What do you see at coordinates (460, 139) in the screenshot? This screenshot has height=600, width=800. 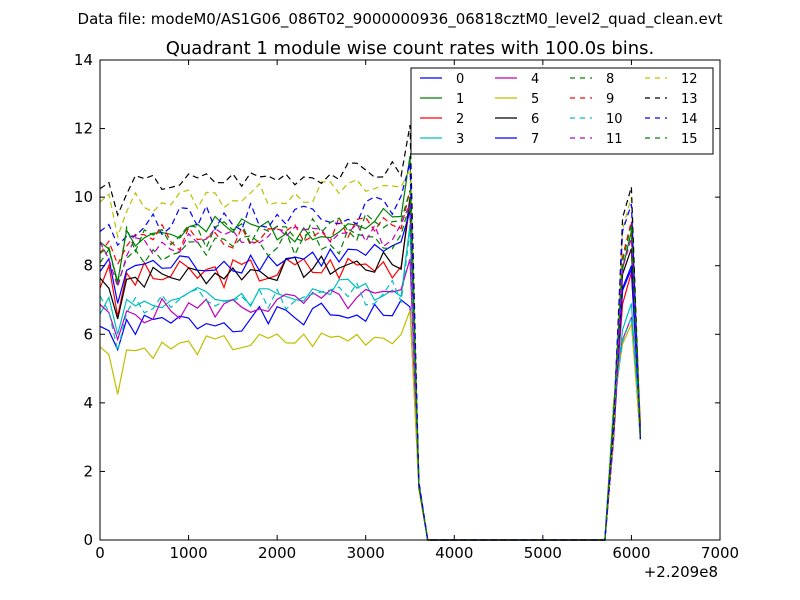 I see `legend-label-3: 3` at bounding box center [460, 139].